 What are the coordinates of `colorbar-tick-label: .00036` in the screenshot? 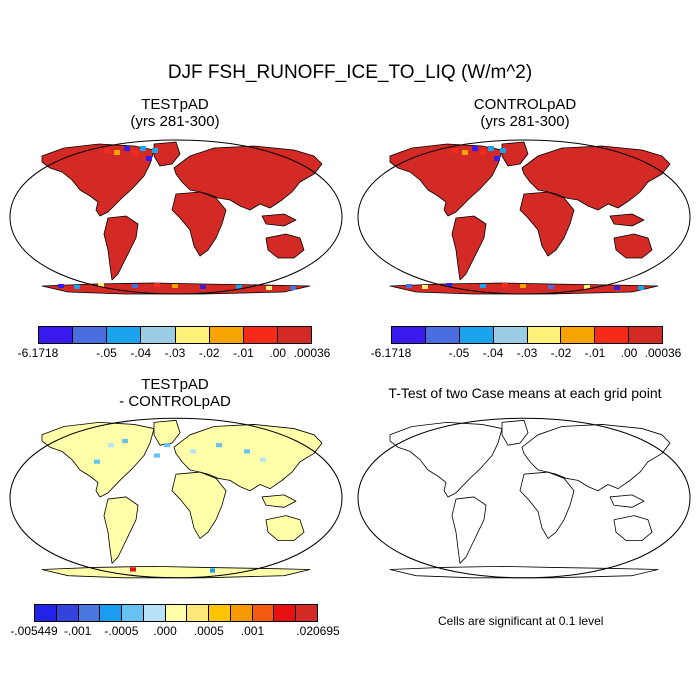 It's located at (663, 353).